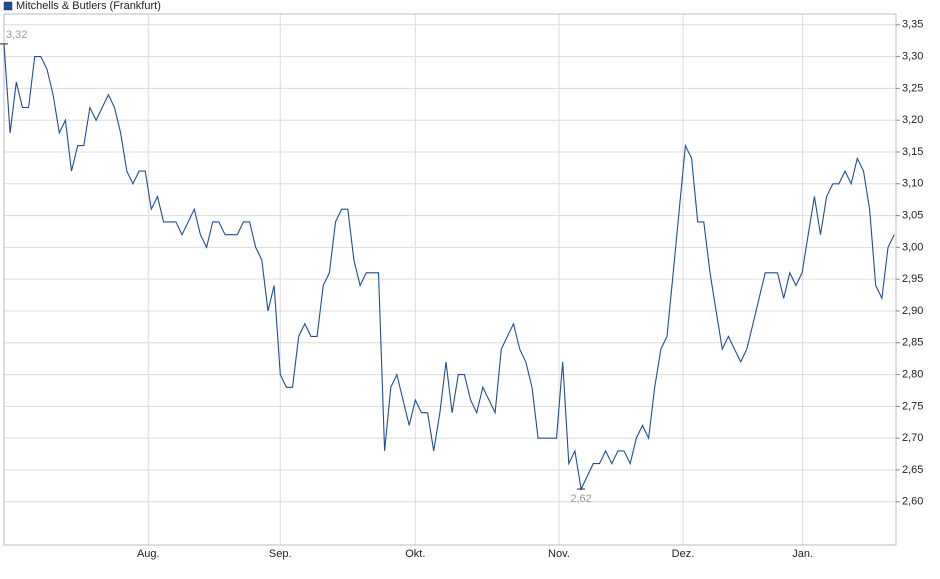 This screenshot has height=579, width=940. Describe the element at coordinates (148, 554) in the screenshot. I see `x-tick-label: Aug.` at that location.